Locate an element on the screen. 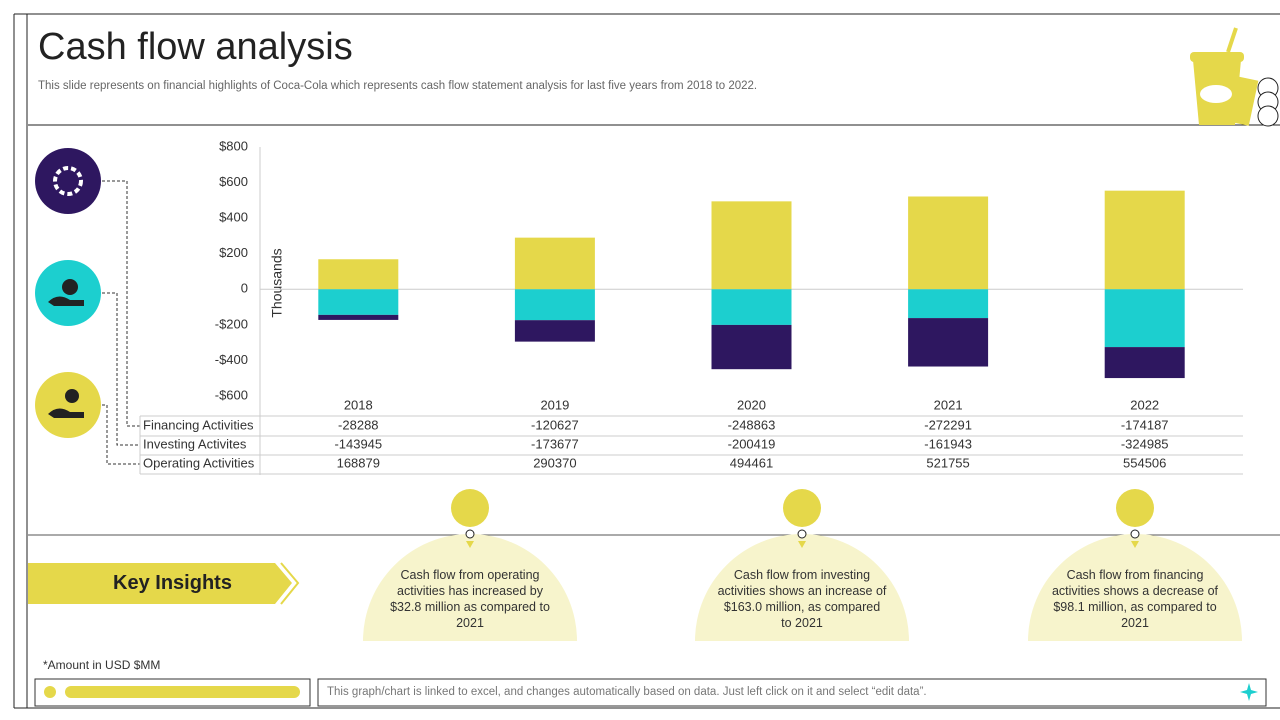  table-cell: -272291 is located at coordinates (948, 424).